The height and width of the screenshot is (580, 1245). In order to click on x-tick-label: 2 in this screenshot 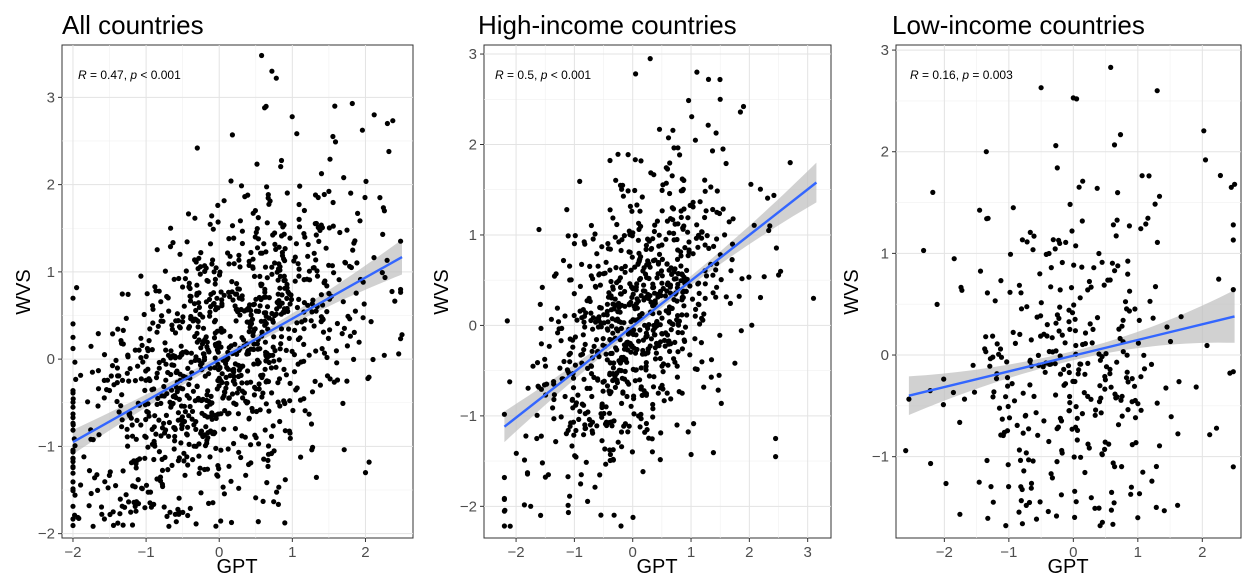, I will do `click(749, 552)`.